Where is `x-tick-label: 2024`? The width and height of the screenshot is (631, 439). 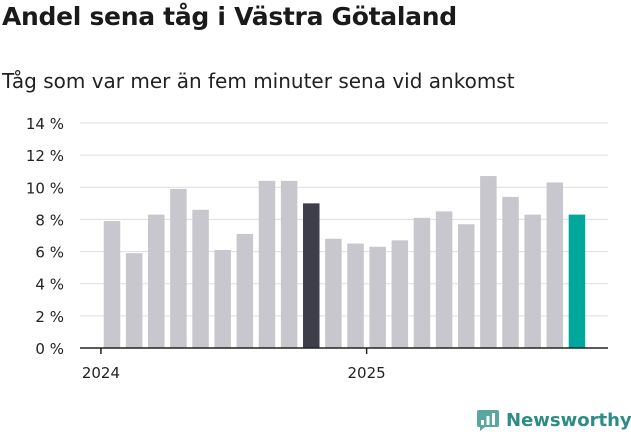
x-tick-label: 2024 is located at coordinates (101, 373).